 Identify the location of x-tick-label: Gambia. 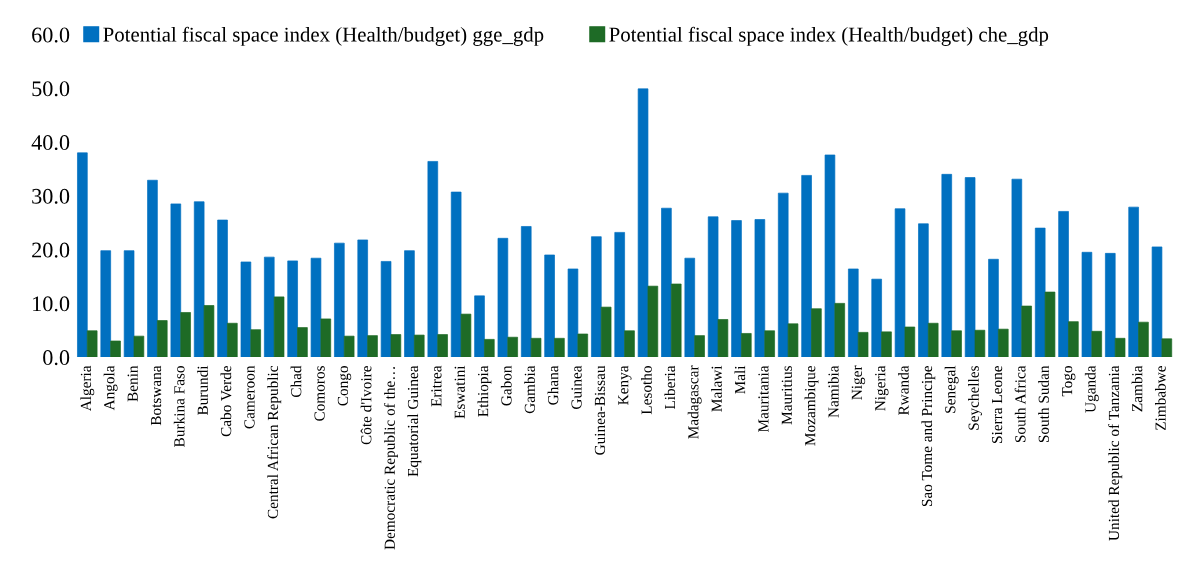
(529, 389).